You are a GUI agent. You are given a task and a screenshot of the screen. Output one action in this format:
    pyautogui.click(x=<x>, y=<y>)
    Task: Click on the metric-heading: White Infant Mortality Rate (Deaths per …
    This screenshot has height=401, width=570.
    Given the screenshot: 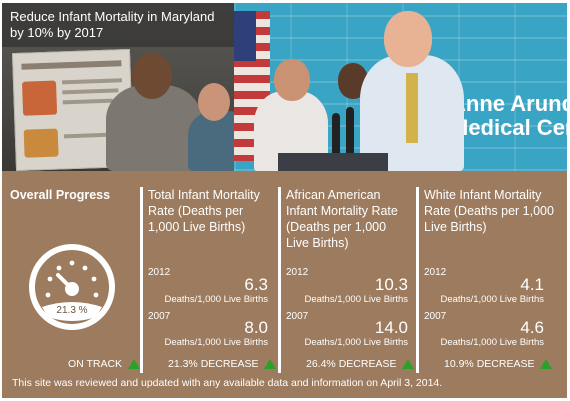 What is the action you would take?
    pyautogui.click(x=489, y=211)
    